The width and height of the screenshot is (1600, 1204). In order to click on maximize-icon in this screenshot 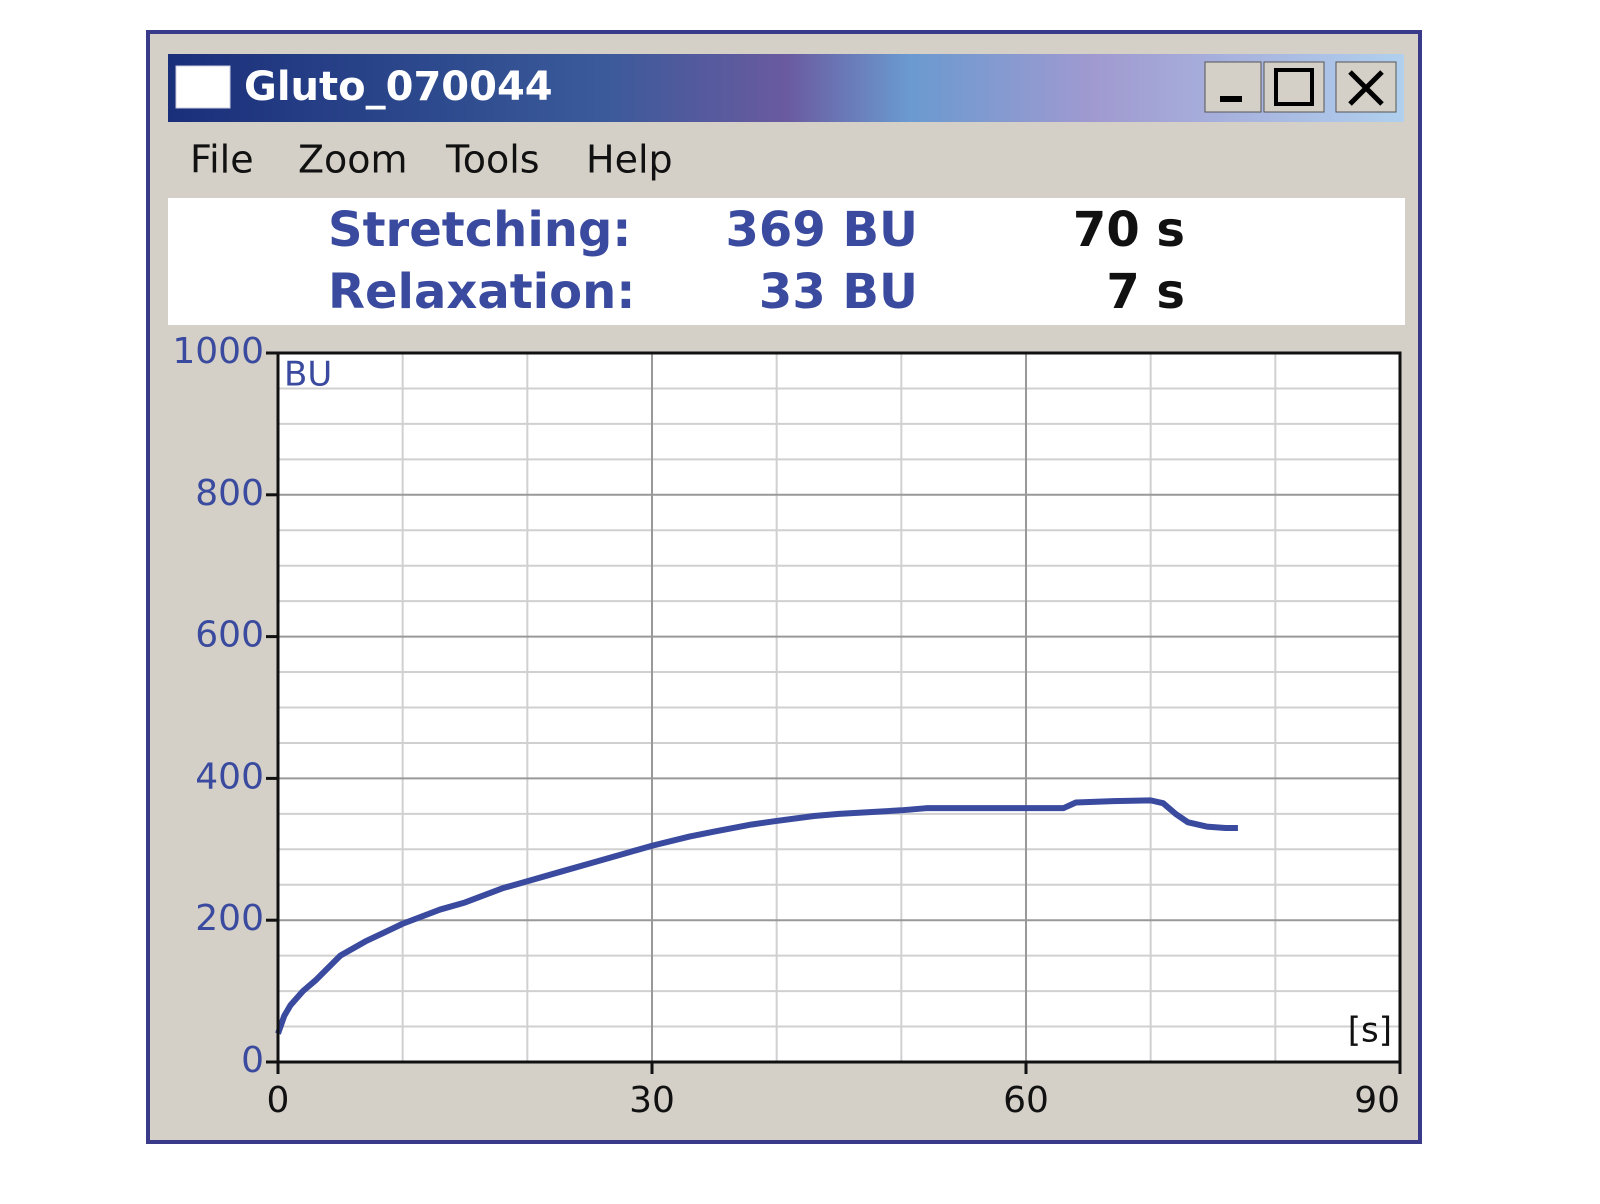, I will do `click(1294, 87)`.